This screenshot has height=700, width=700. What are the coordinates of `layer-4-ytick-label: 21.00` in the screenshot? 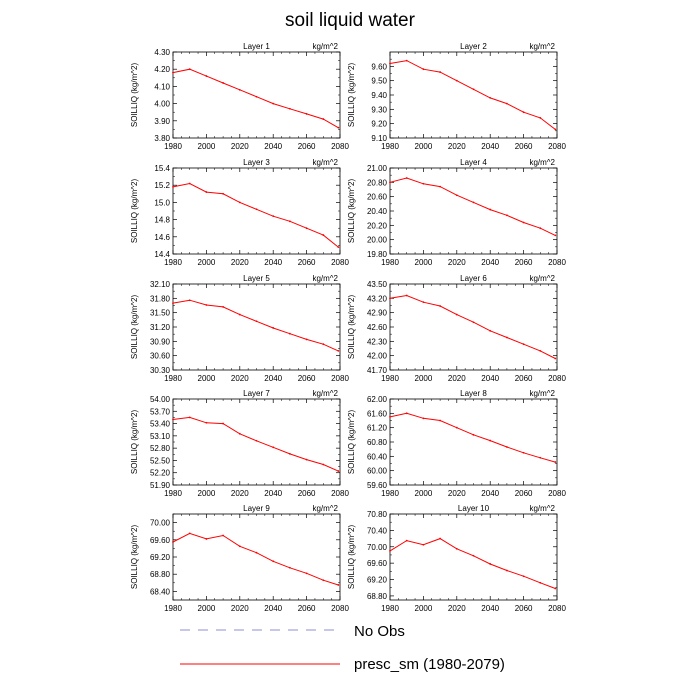 It's located at (377, 168).